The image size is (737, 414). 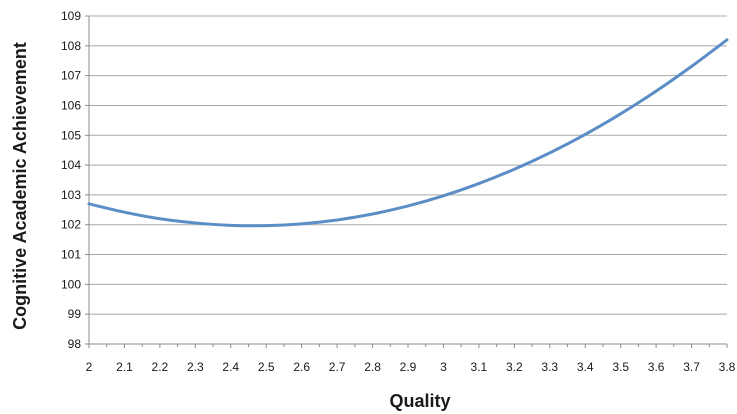 What do you see at coordinates (71, 76) in the screenshot?
I see `y-tick-label: 107` at bounding box center [71, 76].